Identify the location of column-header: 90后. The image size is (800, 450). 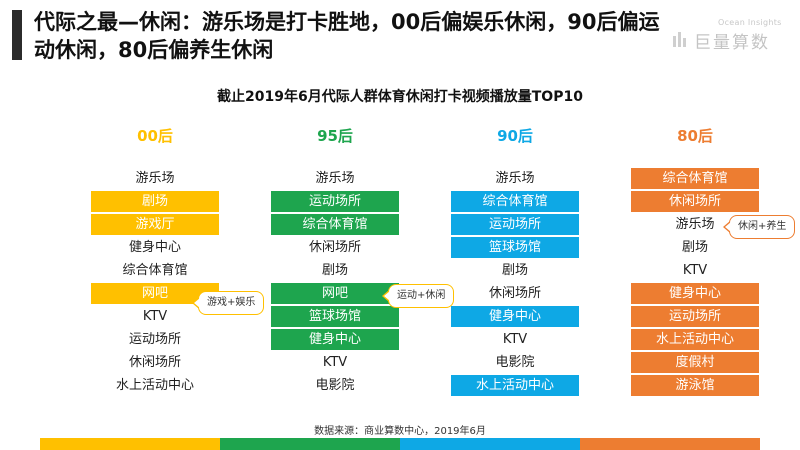
(515, 136).